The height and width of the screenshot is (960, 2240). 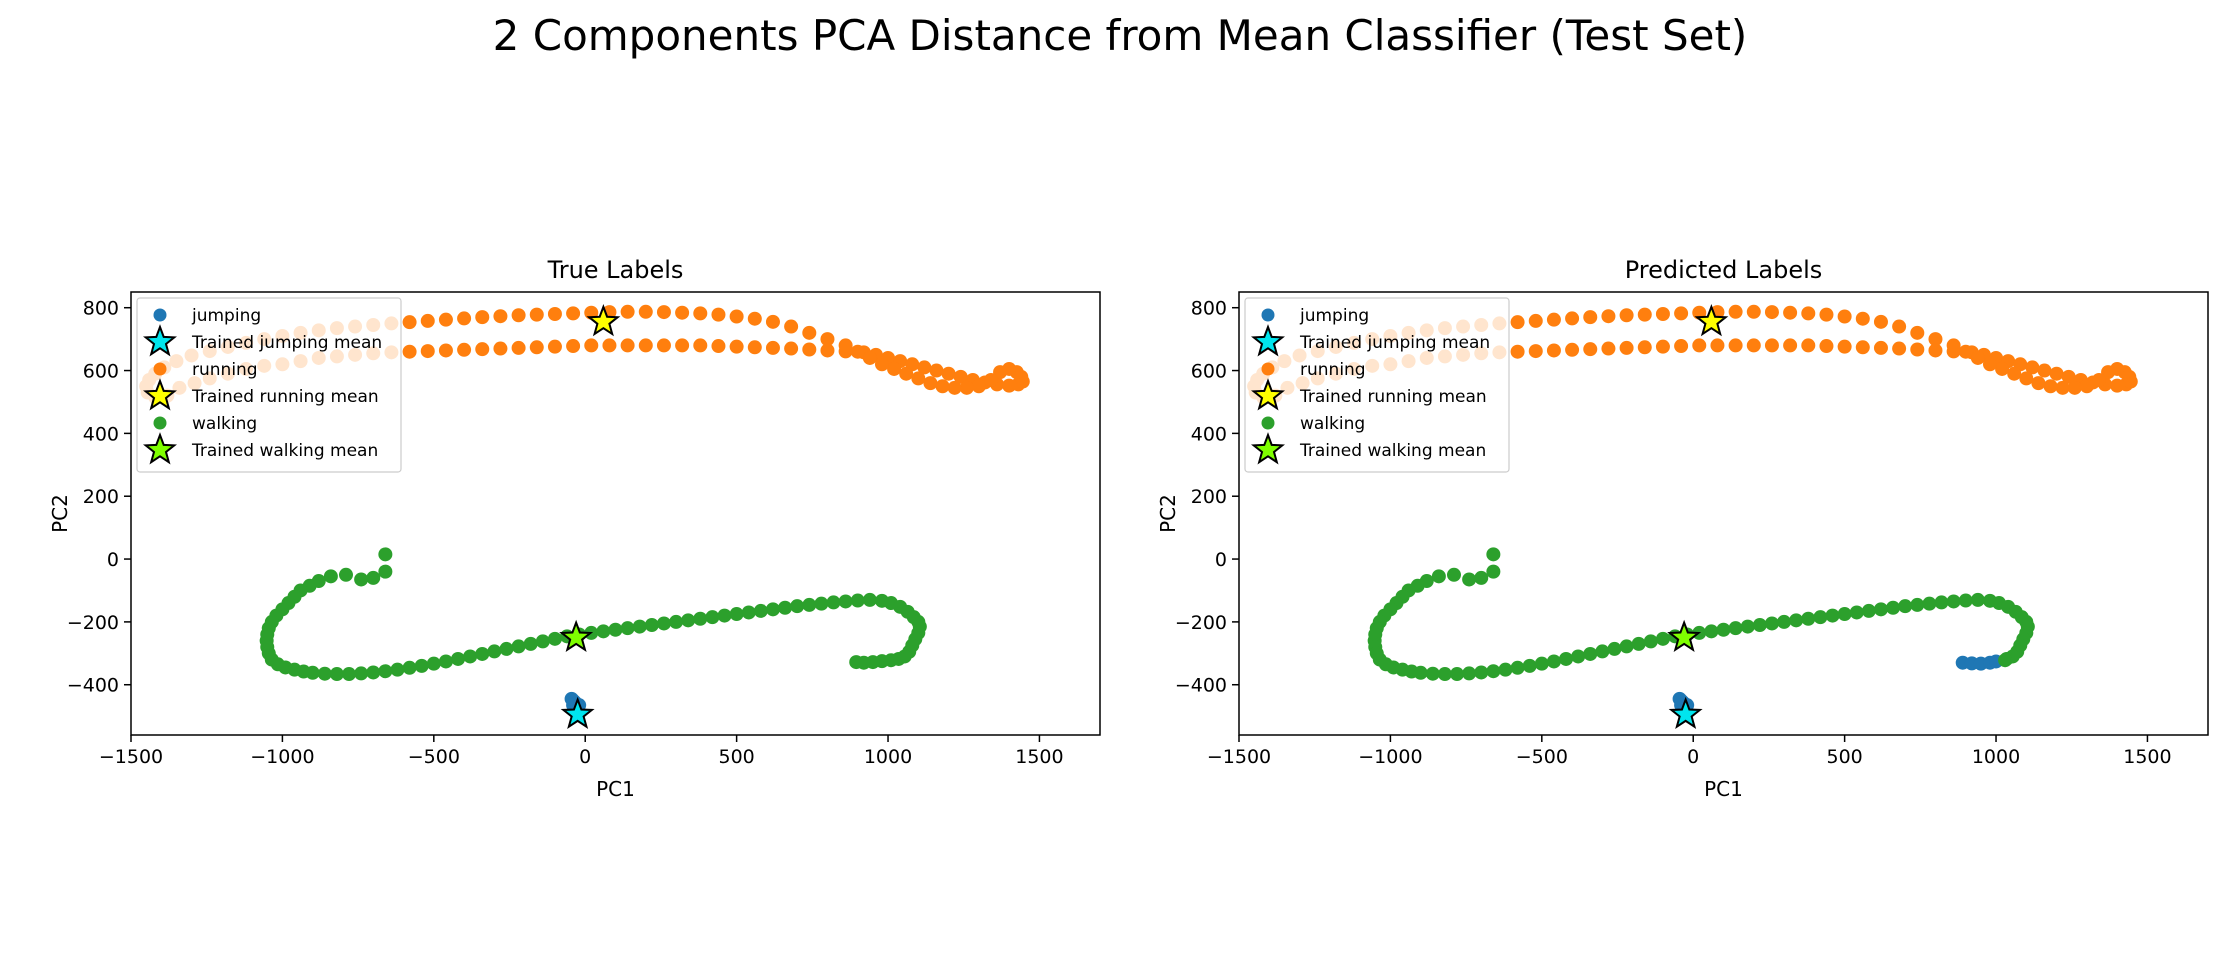 What do you see at coordinates (1168, 513) in the screenshot?
I see `chart-1-ylabel: PC2` at bounding box center [1168, 513].